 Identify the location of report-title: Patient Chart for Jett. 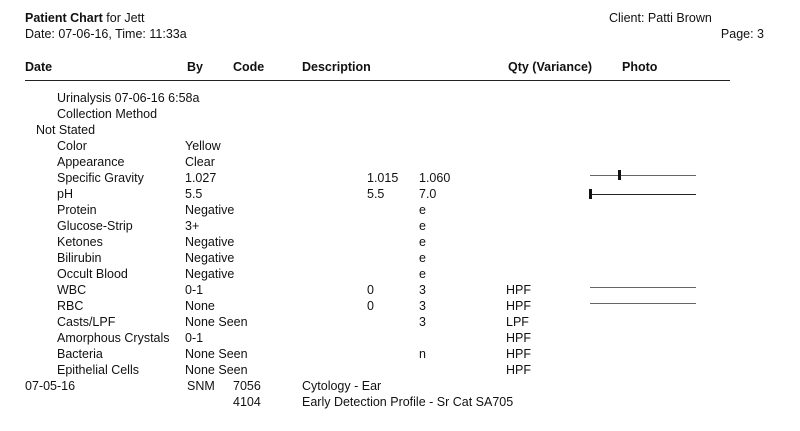
(84, 18).